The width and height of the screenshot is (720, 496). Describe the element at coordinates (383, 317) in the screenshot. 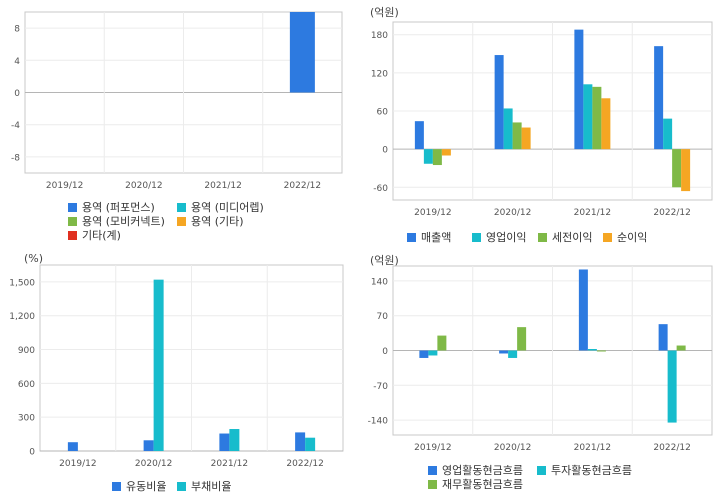

I see `y-tick-label: 70` at that location.